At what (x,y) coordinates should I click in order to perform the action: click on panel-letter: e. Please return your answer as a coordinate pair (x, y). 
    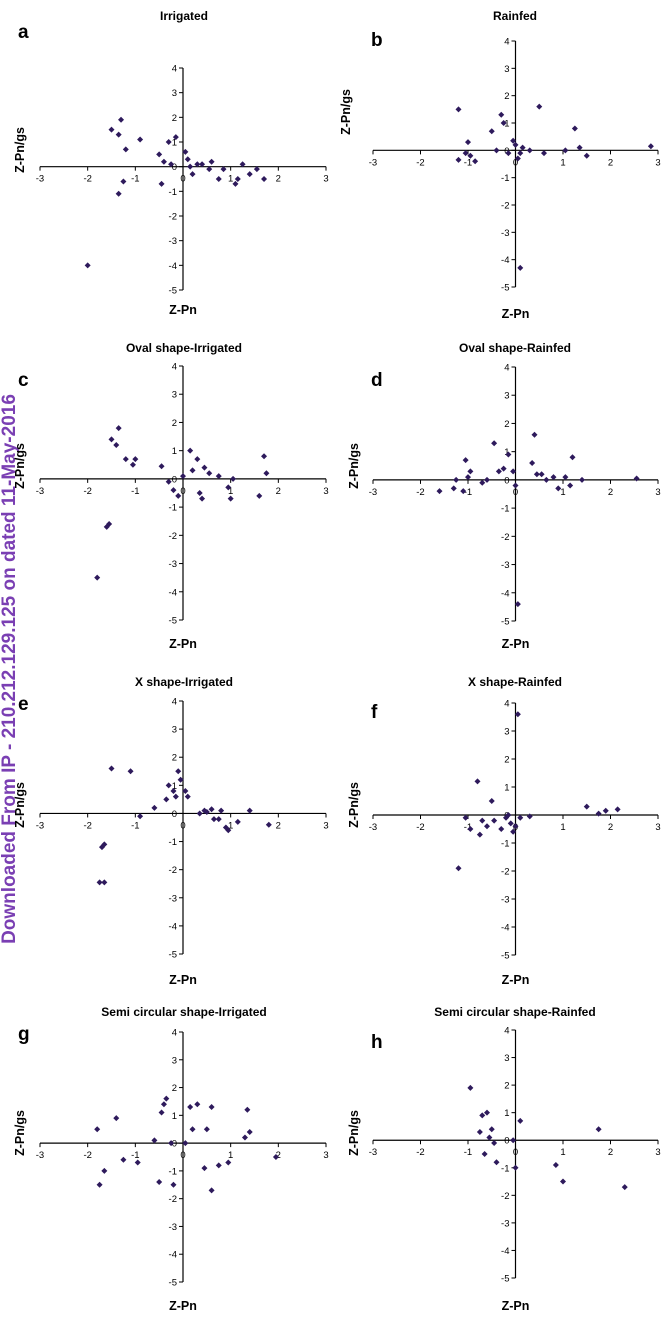
    Looking at the image, I should click on (23, 704).